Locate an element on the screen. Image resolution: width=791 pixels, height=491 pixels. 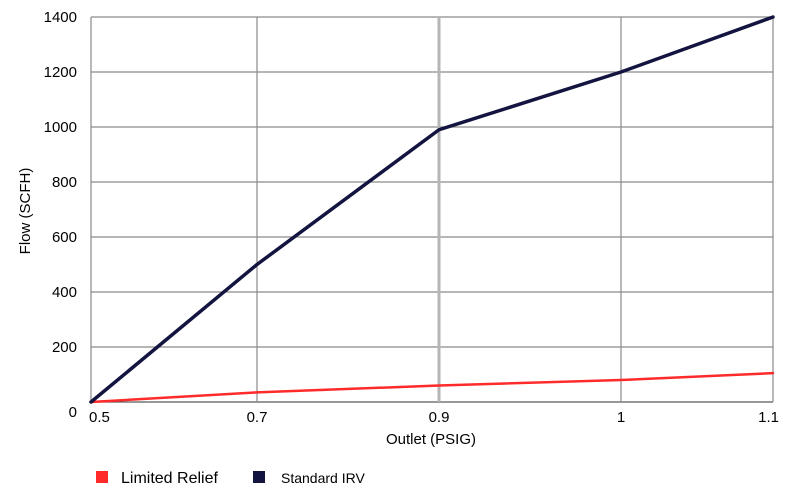
legend-label-standard-irv: Standard IRV is located at coordinates (323, 478).